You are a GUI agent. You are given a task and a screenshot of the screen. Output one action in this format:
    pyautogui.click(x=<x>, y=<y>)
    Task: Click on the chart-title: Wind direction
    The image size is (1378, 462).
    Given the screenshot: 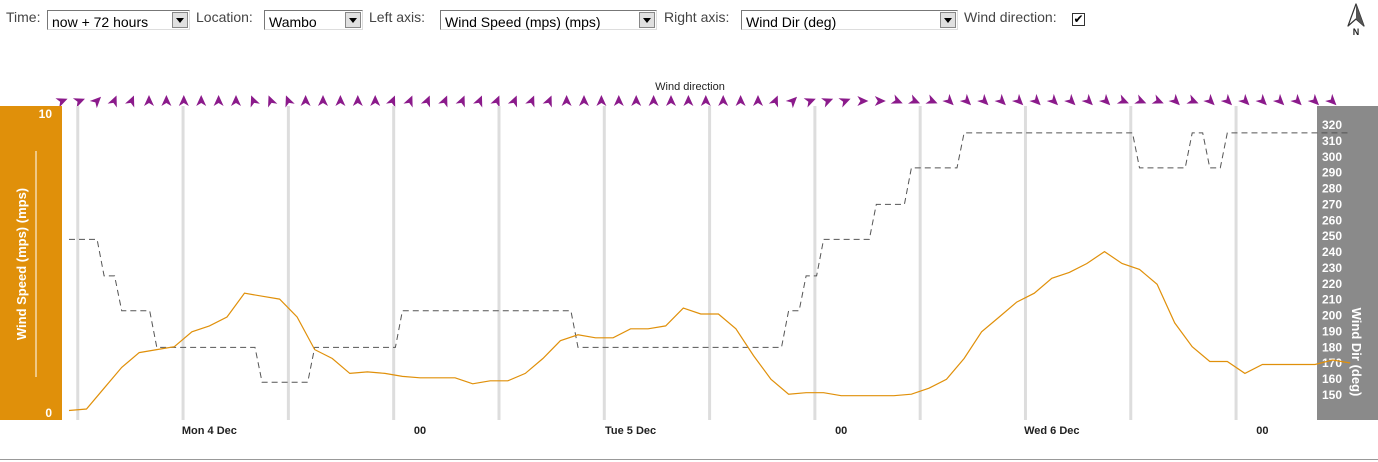 What is the action you would take?
    pyautogui.click(x=690, y=87)
    